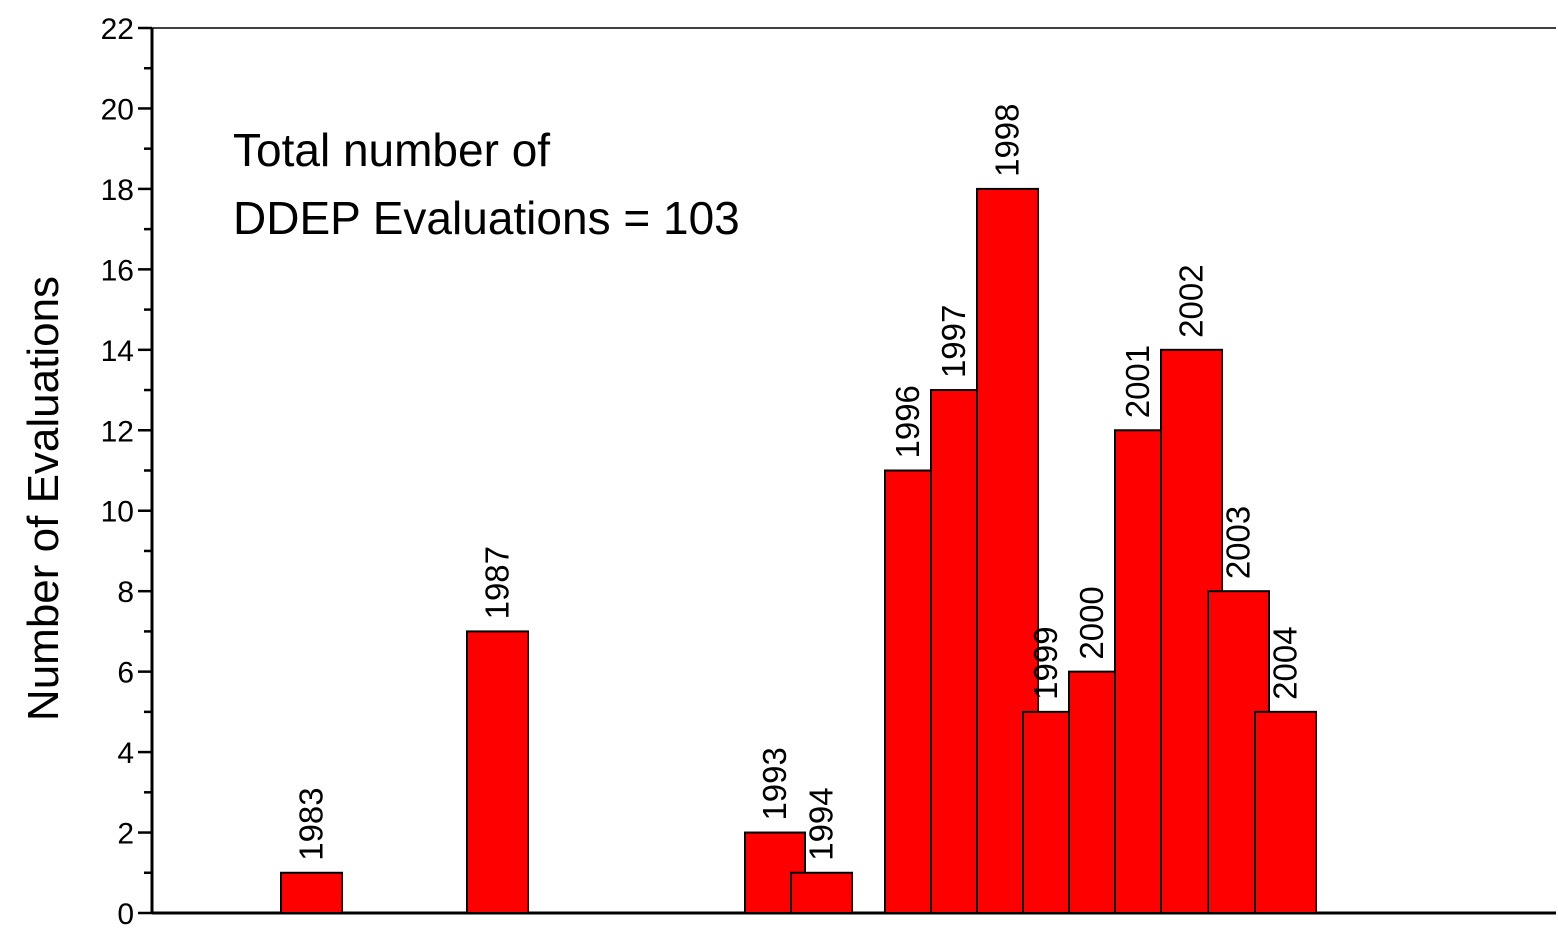  I want to click on y-tick-label: 10, so click(117, 512).